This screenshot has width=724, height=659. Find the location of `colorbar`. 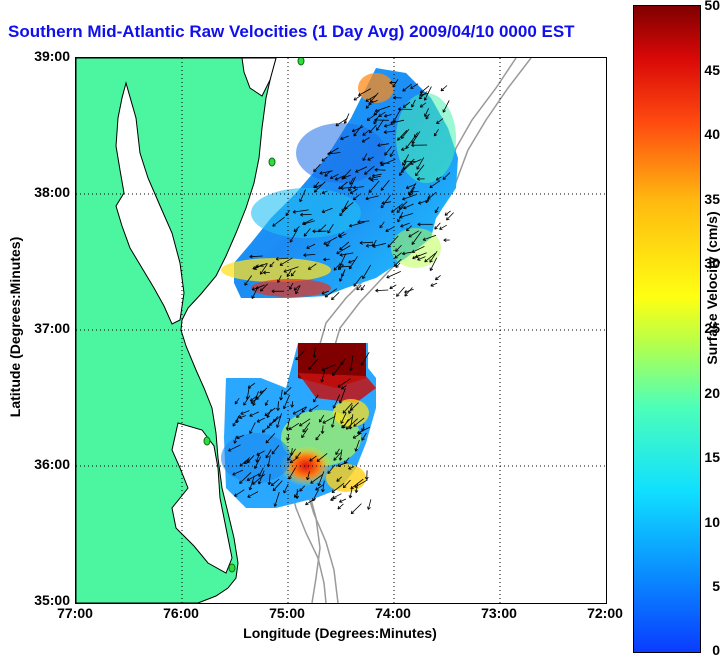

colorbar is located at coordinates (667, 329).